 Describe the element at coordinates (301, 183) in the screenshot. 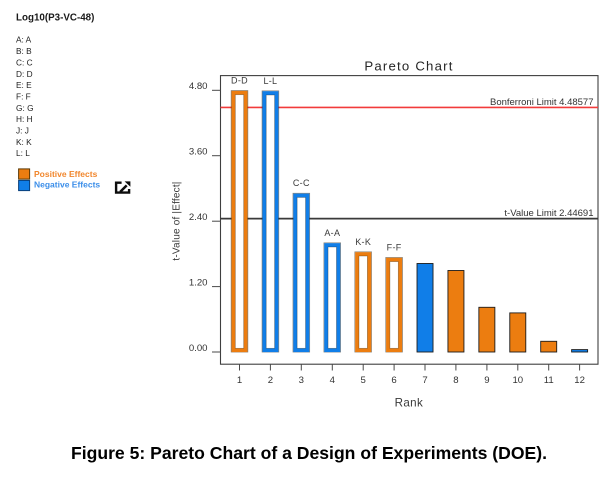

I see `svg-text: C-C` at that location.